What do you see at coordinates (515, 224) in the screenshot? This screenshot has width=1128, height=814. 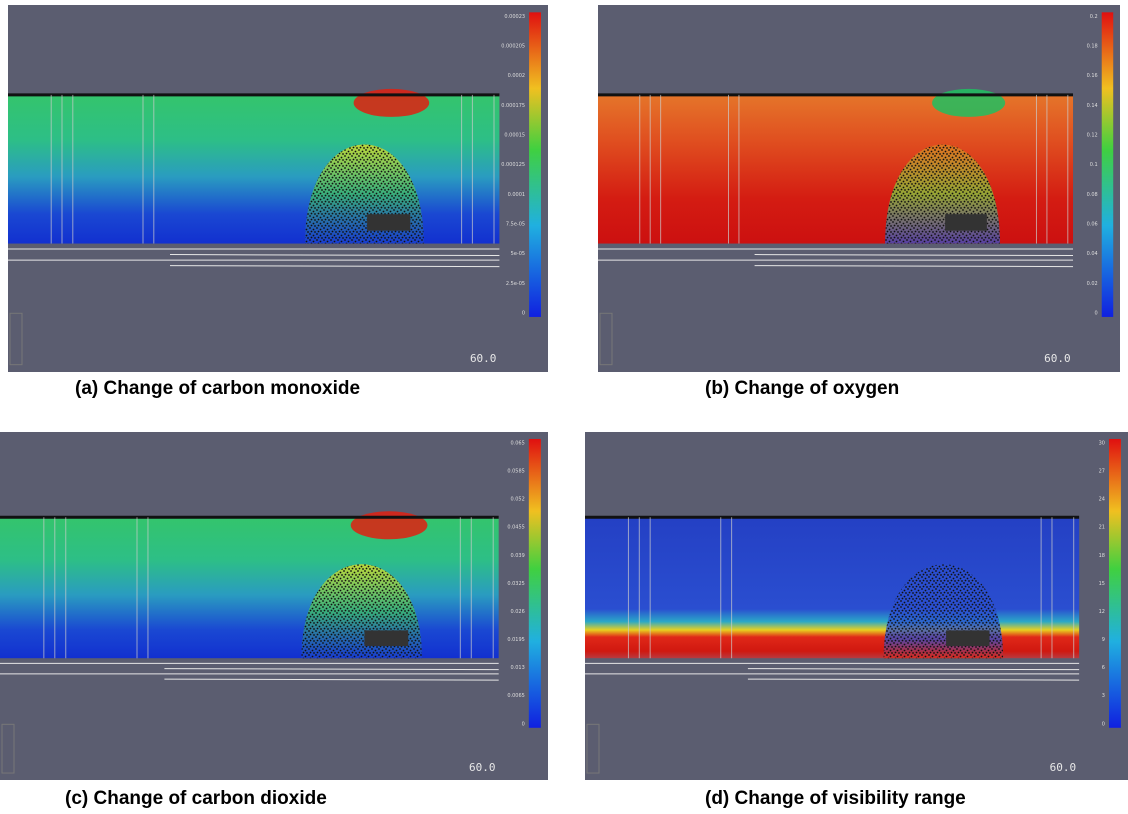 I see `colorbar-label: 7.5e-05` at bounding box center [515, 224].